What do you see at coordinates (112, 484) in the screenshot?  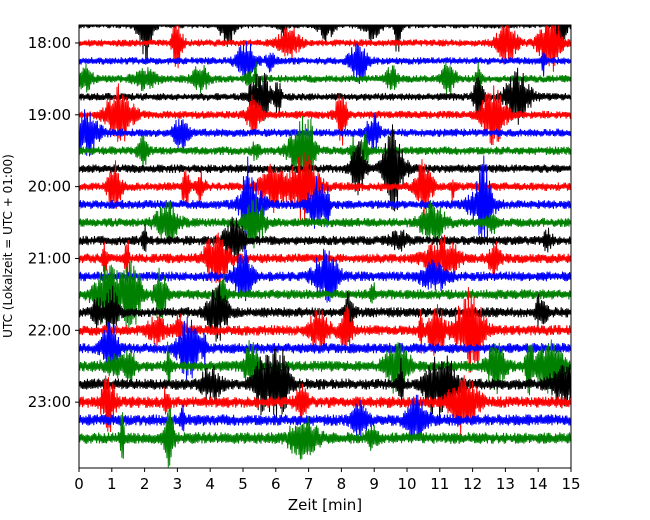 I see `x-tick-label: 1` at bounding box center [112, 484].